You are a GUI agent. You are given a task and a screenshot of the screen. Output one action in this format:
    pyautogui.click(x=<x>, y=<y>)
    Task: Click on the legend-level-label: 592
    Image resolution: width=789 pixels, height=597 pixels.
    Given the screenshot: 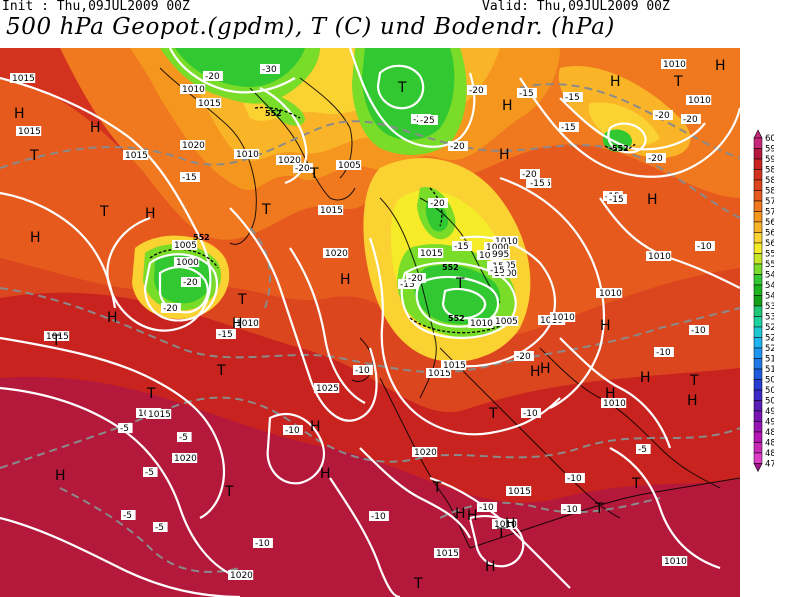 What is the action you would take?
    pyautogui.click(x=769, y=160)
    